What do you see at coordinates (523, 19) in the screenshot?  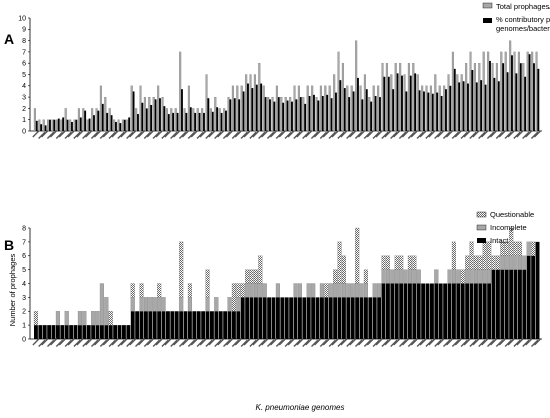 I see `legend-label-contributory-line1: % contributory prophage` at bounding box center [523, 19].